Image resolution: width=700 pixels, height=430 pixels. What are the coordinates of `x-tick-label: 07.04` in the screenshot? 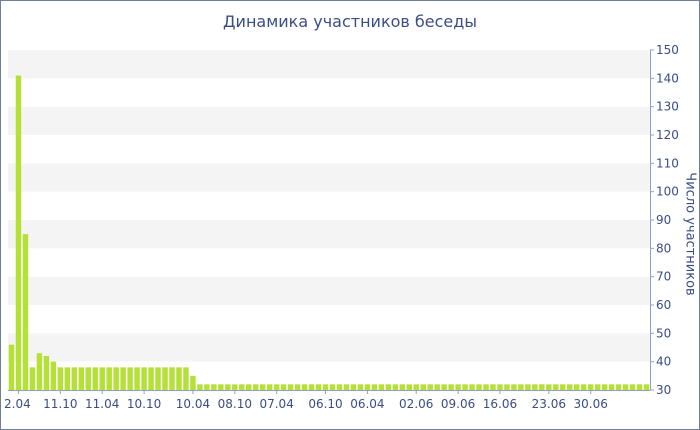 It's located at (276, 404).